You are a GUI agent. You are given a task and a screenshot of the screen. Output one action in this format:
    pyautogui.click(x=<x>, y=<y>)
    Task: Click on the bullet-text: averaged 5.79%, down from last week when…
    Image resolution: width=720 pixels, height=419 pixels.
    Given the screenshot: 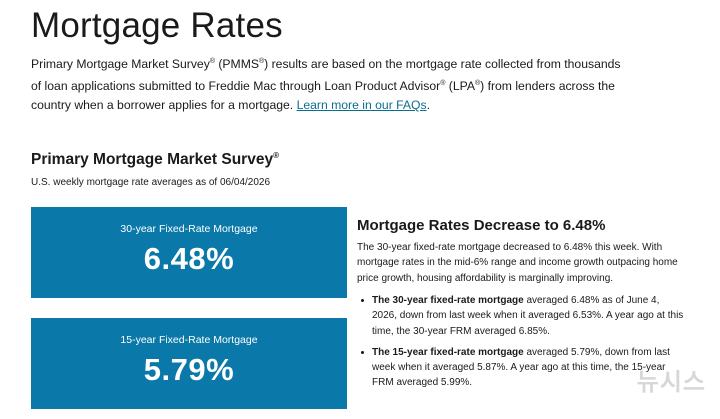 What is the action you would take?
    pyautogui.click(x=521, y=367)
    